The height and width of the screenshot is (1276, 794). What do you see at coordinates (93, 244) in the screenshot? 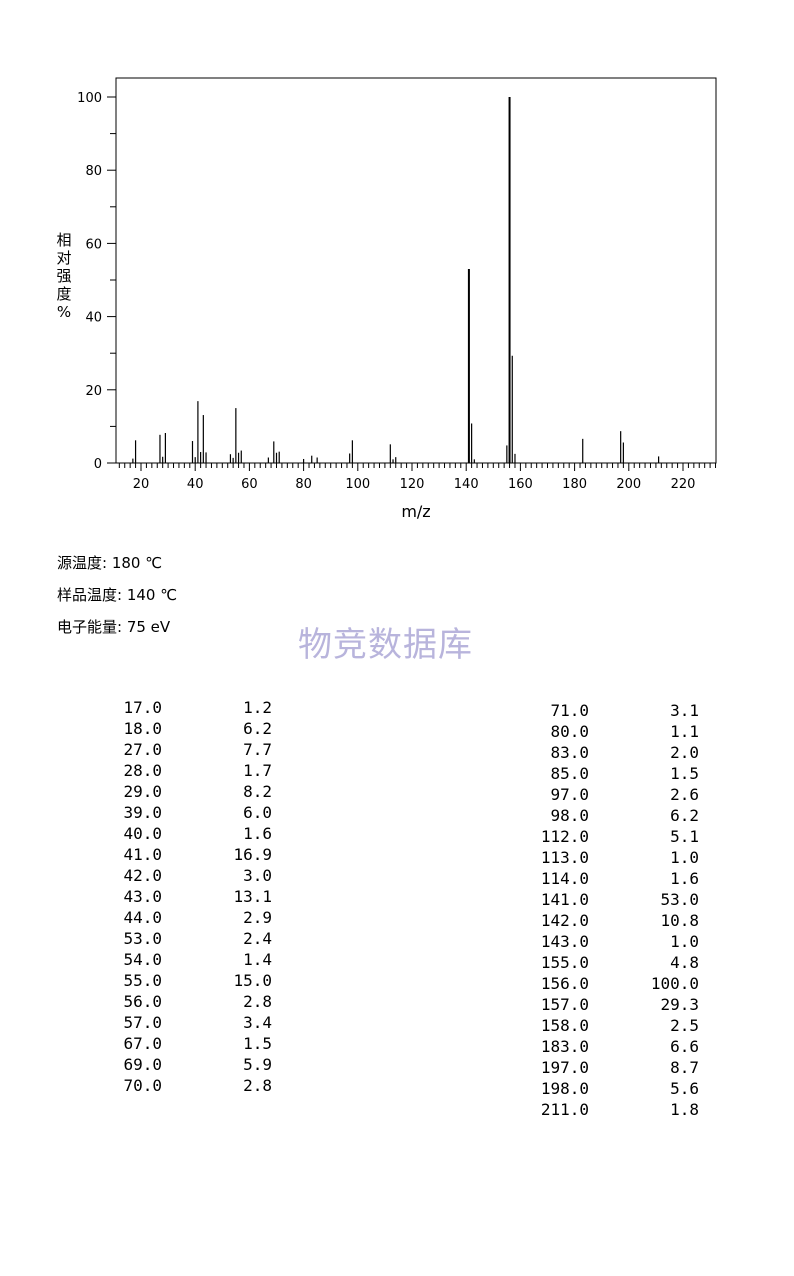
I see `y-tick-label: 60` at bounding box center [93, 244].